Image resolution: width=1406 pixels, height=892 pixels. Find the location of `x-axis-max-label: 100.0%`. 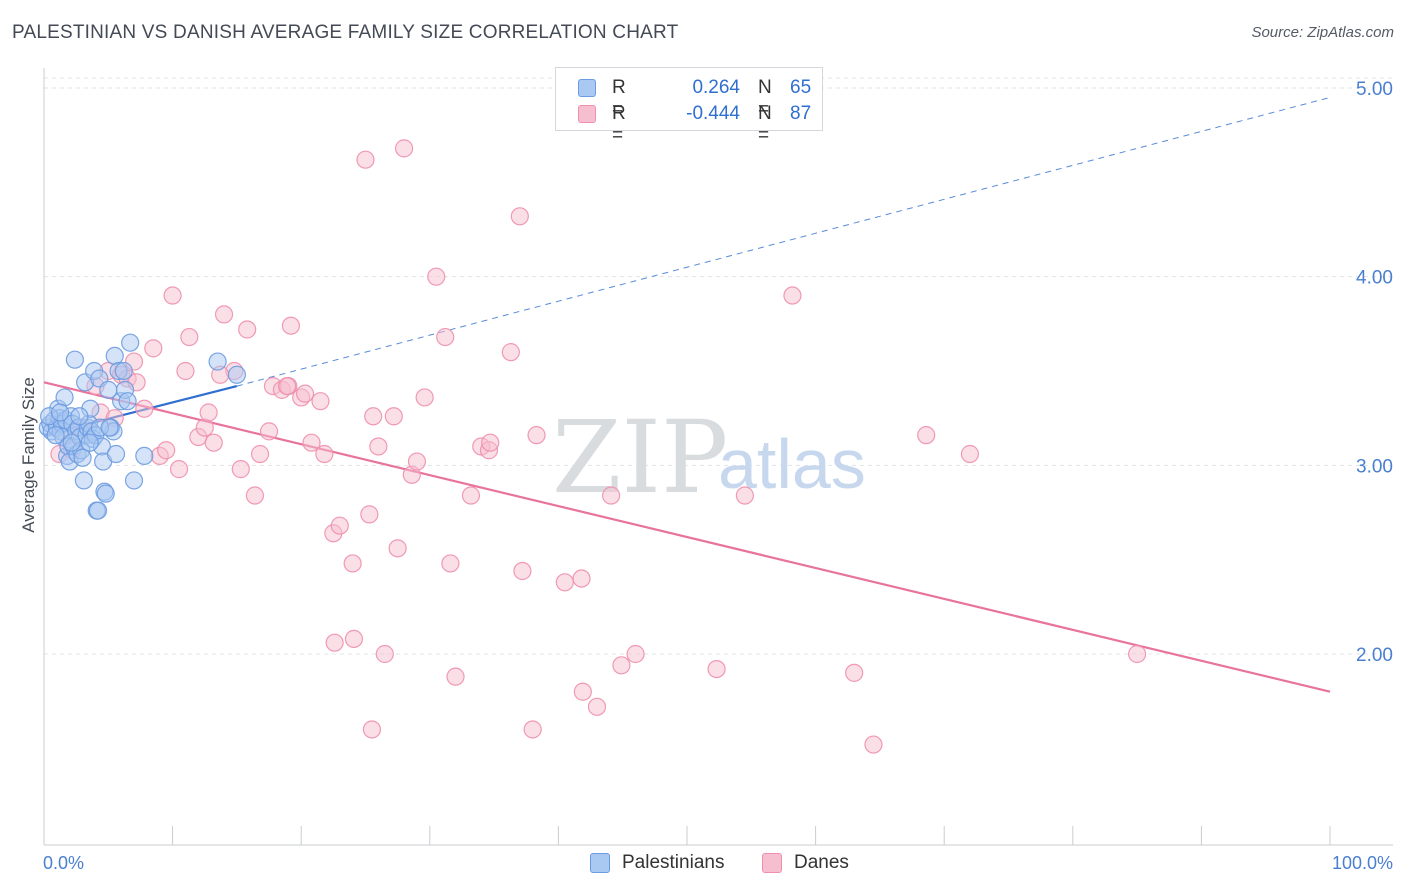

x-axis-max-label: 100.0% is located at coordinates (1362, 863).